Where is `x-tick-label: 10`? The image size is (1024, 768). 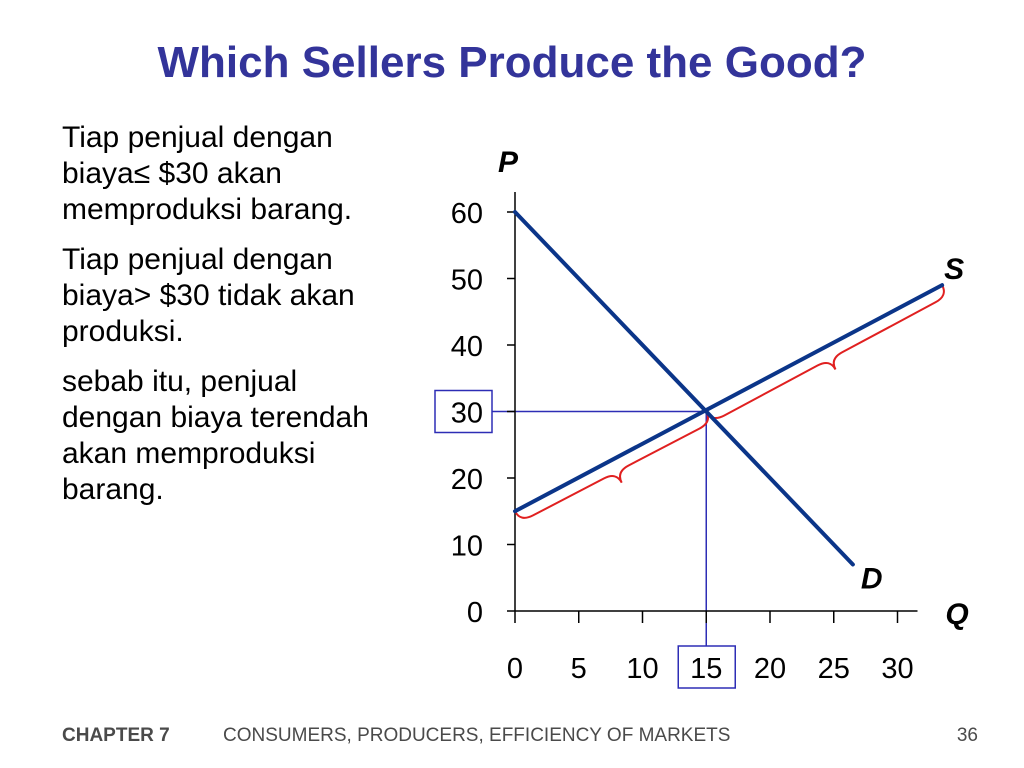
x-tick-label: 10 is located at coordinates (642, 669).